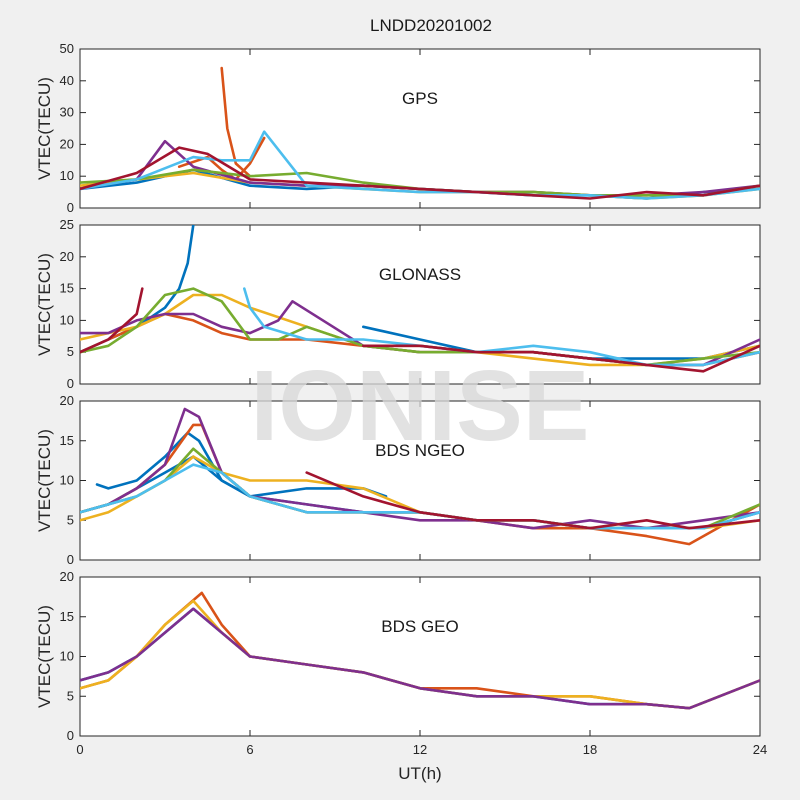  Describe the element at coordinates (67, 112) in the screenshot. I see `y-tick-label: 30` at that location.